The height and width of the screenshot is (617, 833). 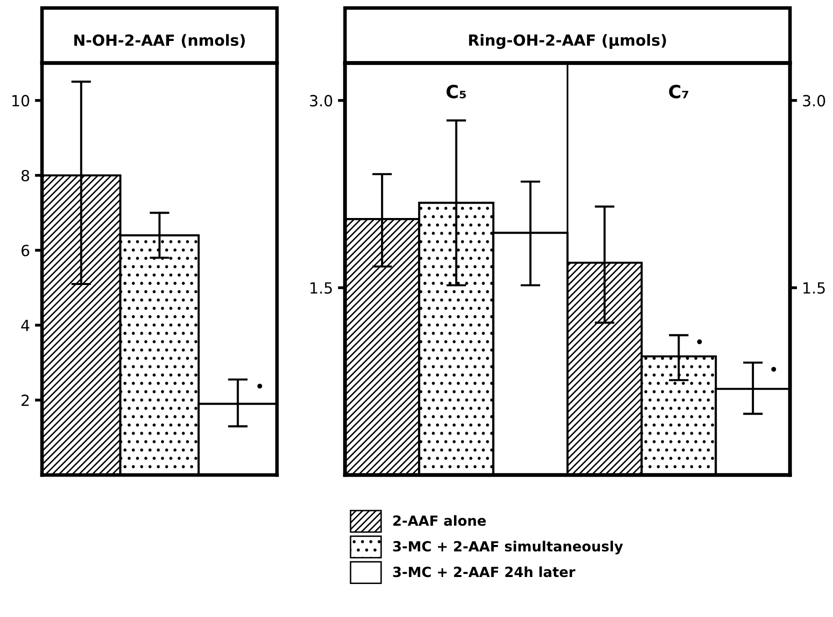 What do you see at coordinates (814, 288) in the screenshot?
I see `y2-tick-label: 1.5` at bounding box center [814, 288].